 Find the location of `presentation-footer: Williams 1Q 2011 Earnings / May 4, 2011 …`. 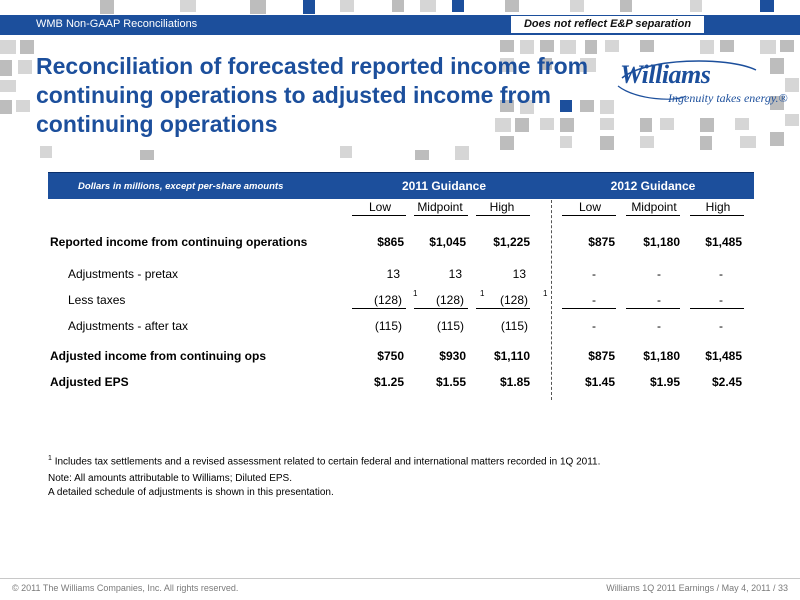

presentation-footer: Williams 1Q 2011 Earnings / May 4, 2011 … is located at coordinates (697, 588).